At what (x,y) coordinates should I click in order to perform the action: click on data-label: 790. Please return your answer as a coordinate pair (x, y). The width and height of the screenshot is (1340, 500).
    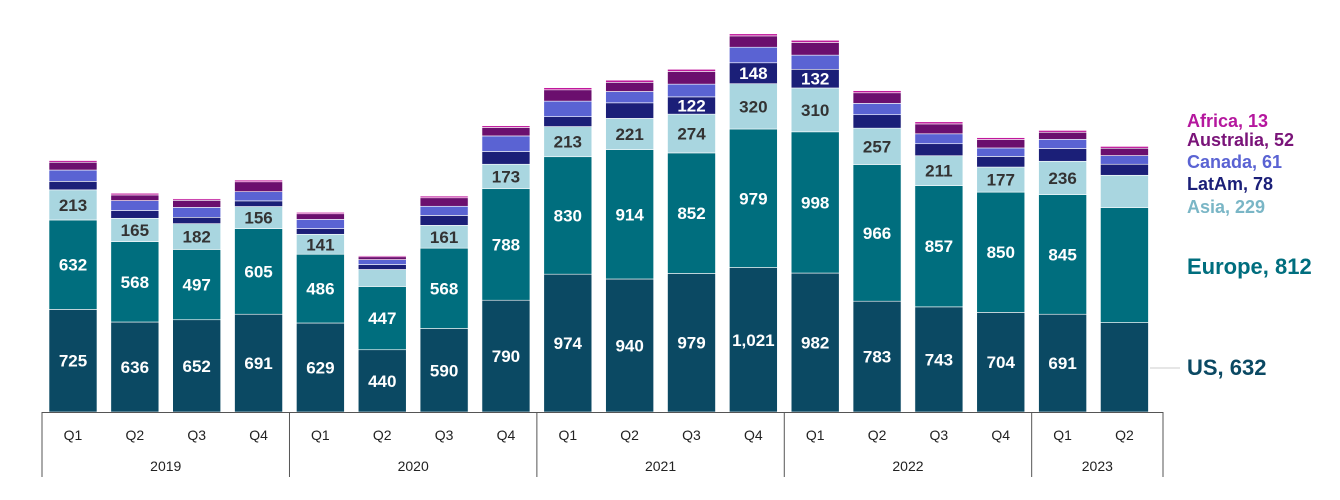
    Looking at the image, I should click on (506, 356).